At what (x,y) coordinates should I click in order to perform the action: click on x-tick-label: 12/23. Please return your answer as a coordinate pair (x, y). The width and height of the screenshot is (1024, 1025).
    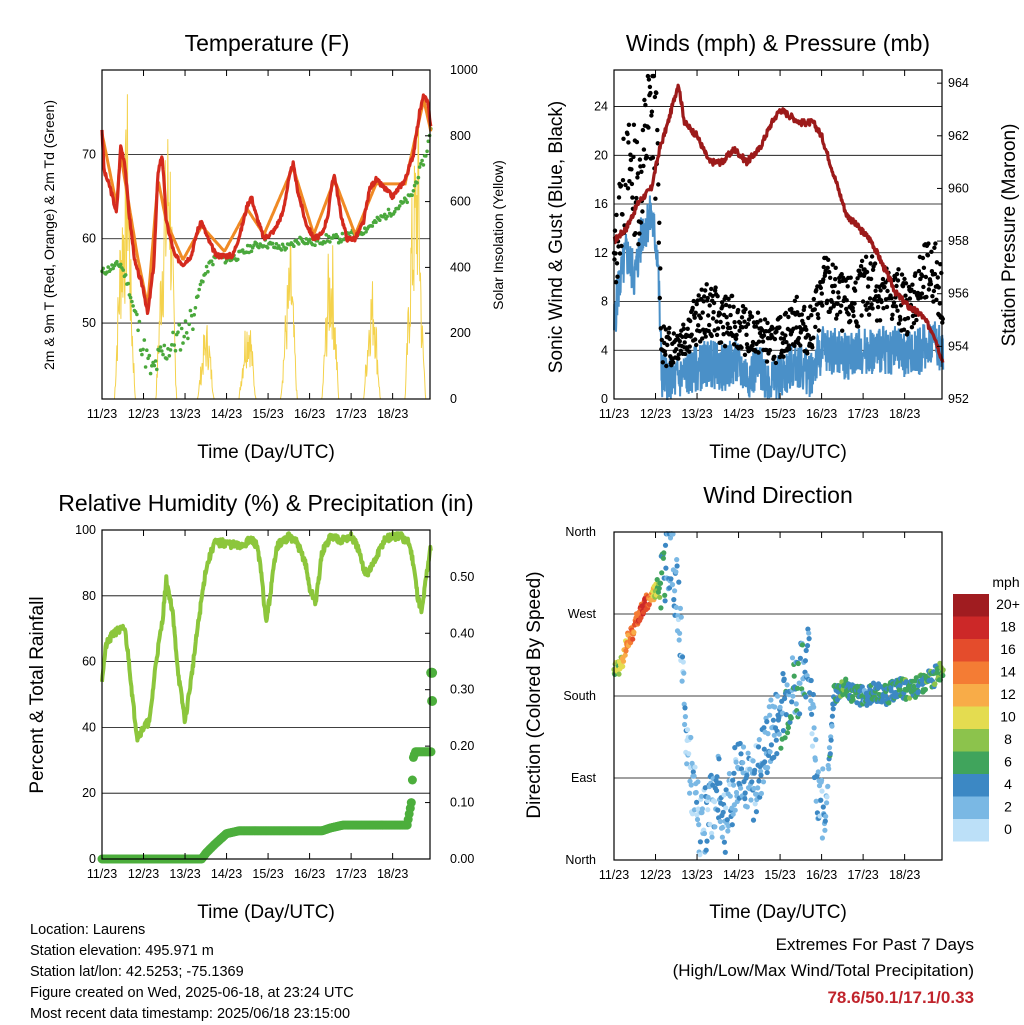
    Looking at the image, I should click on (143, 414).